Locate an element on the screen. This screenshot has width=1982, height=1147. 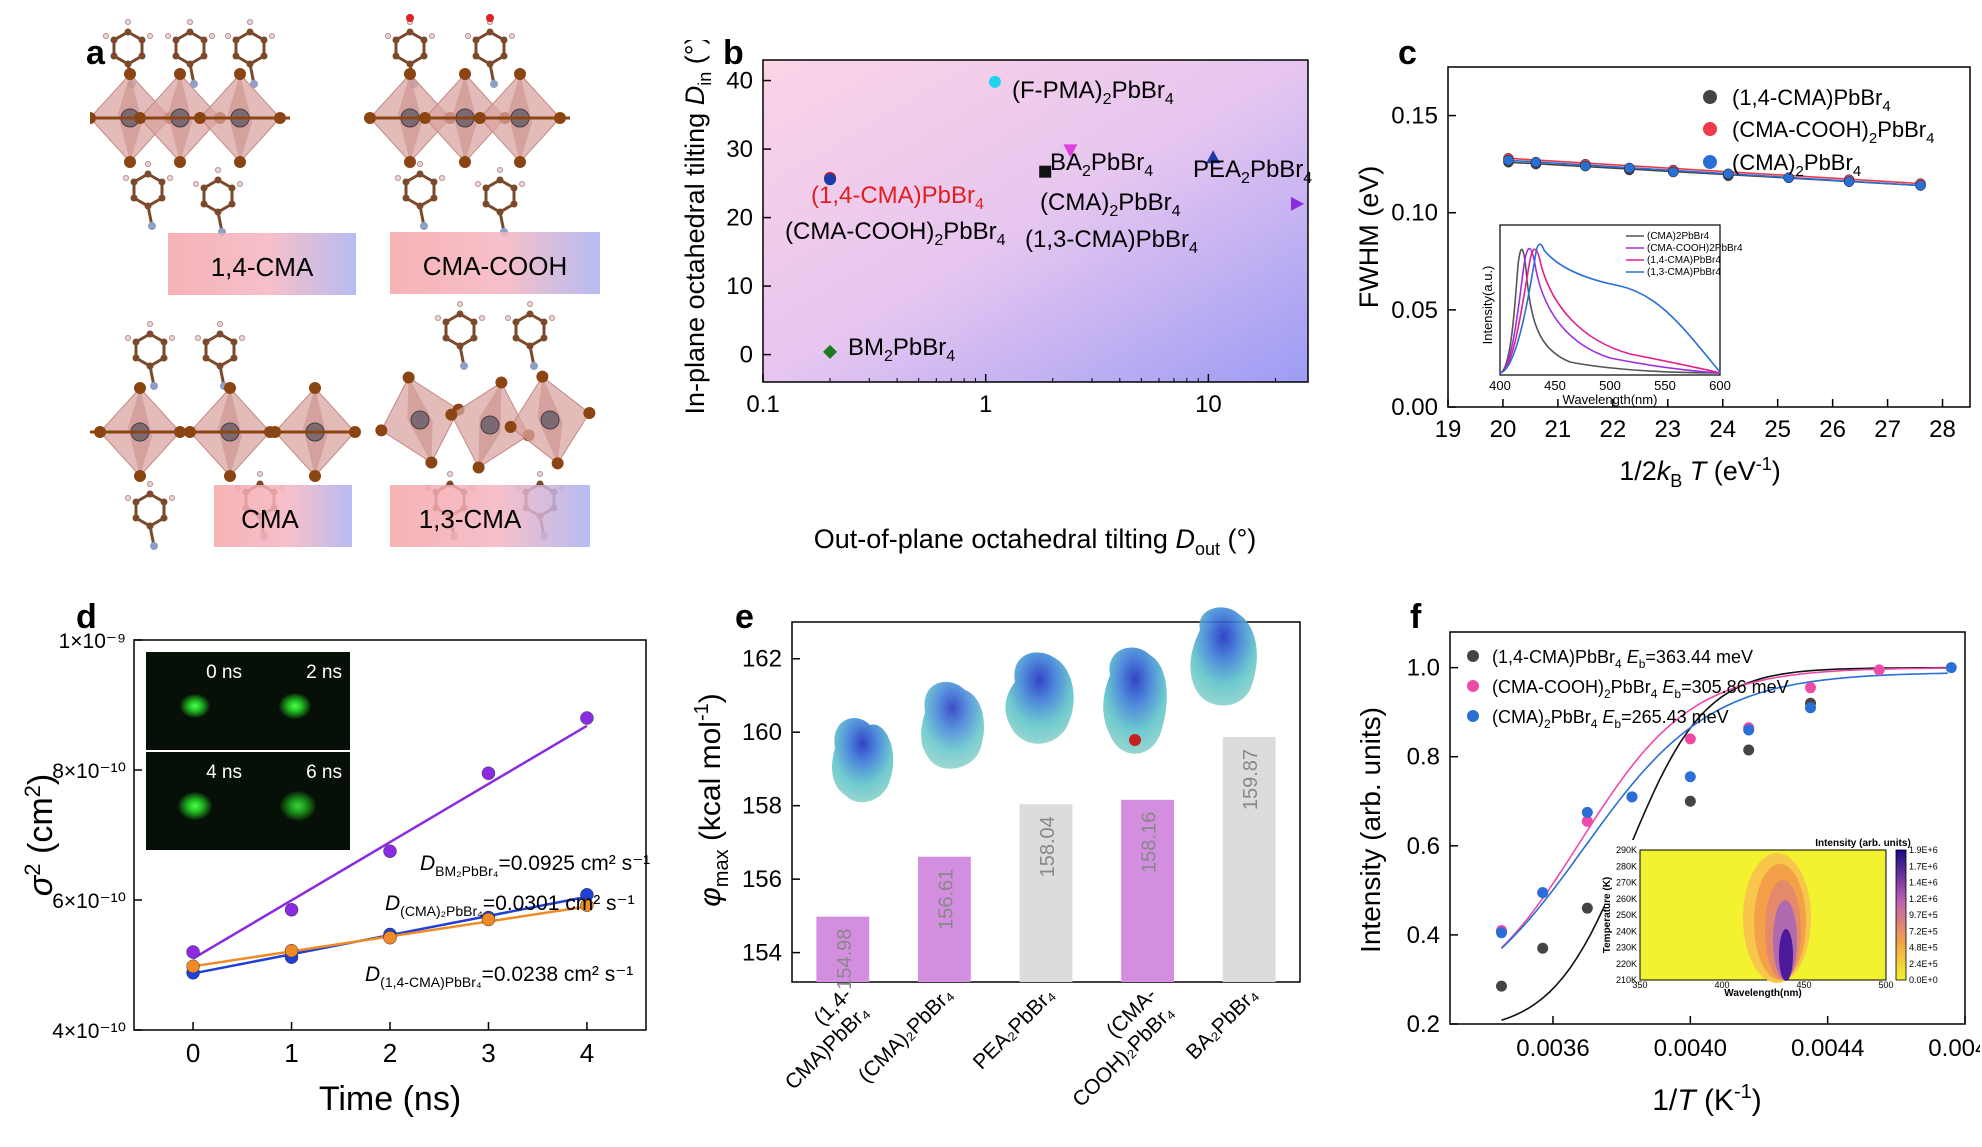
e-ytick-label: 162 is located at coordinates (762, 659).